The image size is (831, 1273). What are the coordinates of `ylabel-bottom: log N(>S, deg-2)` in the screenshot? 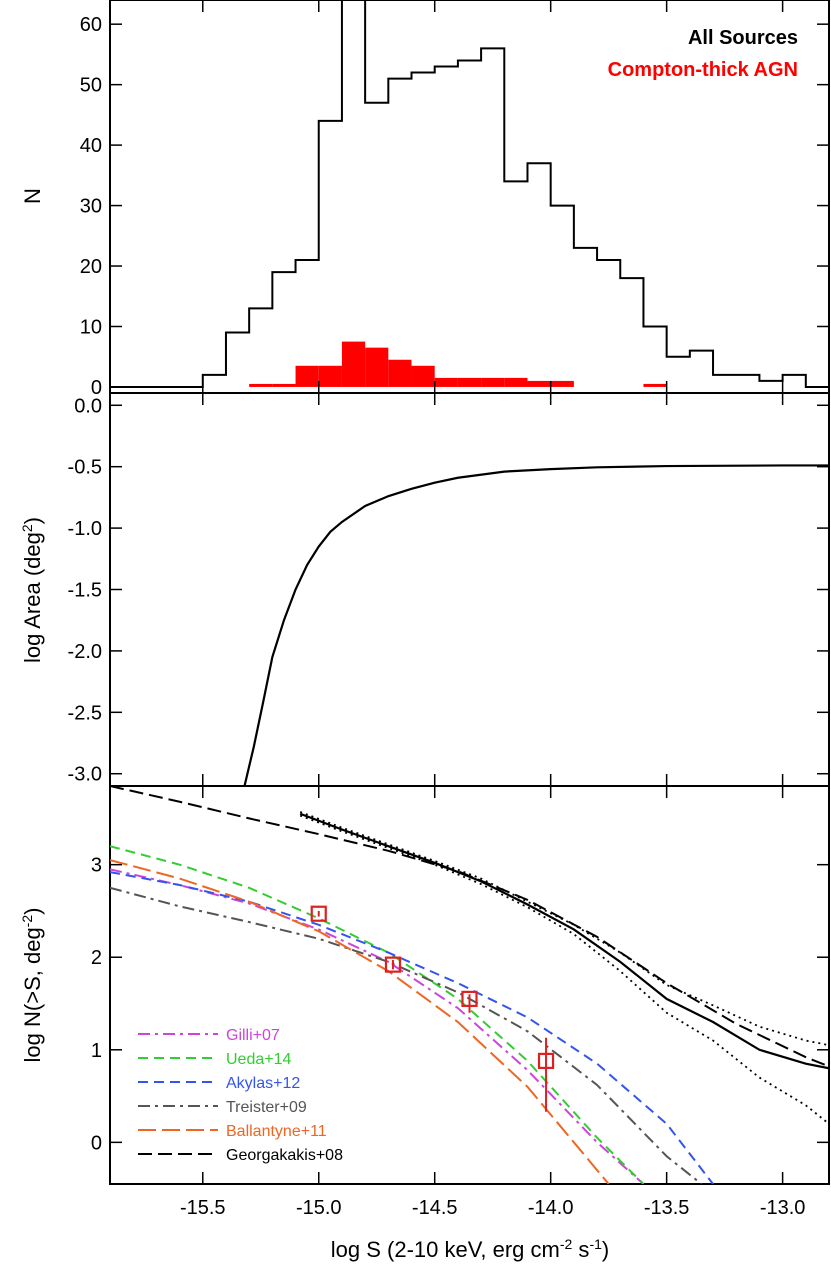 It's located at (32, 985).